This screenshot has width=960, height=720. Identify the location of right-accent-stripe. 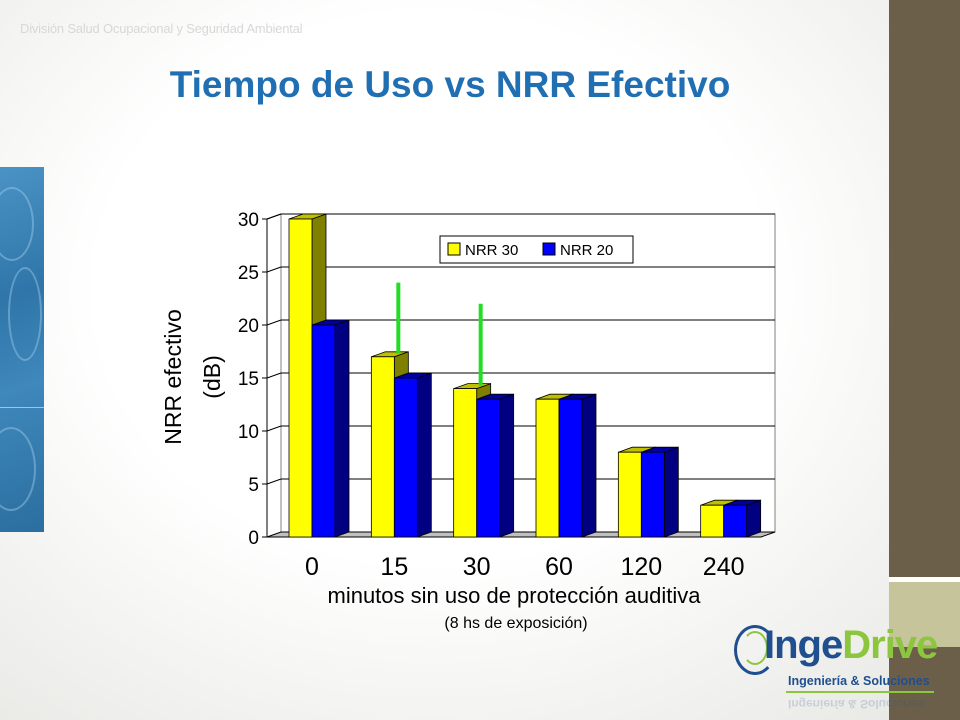
(924, 579).